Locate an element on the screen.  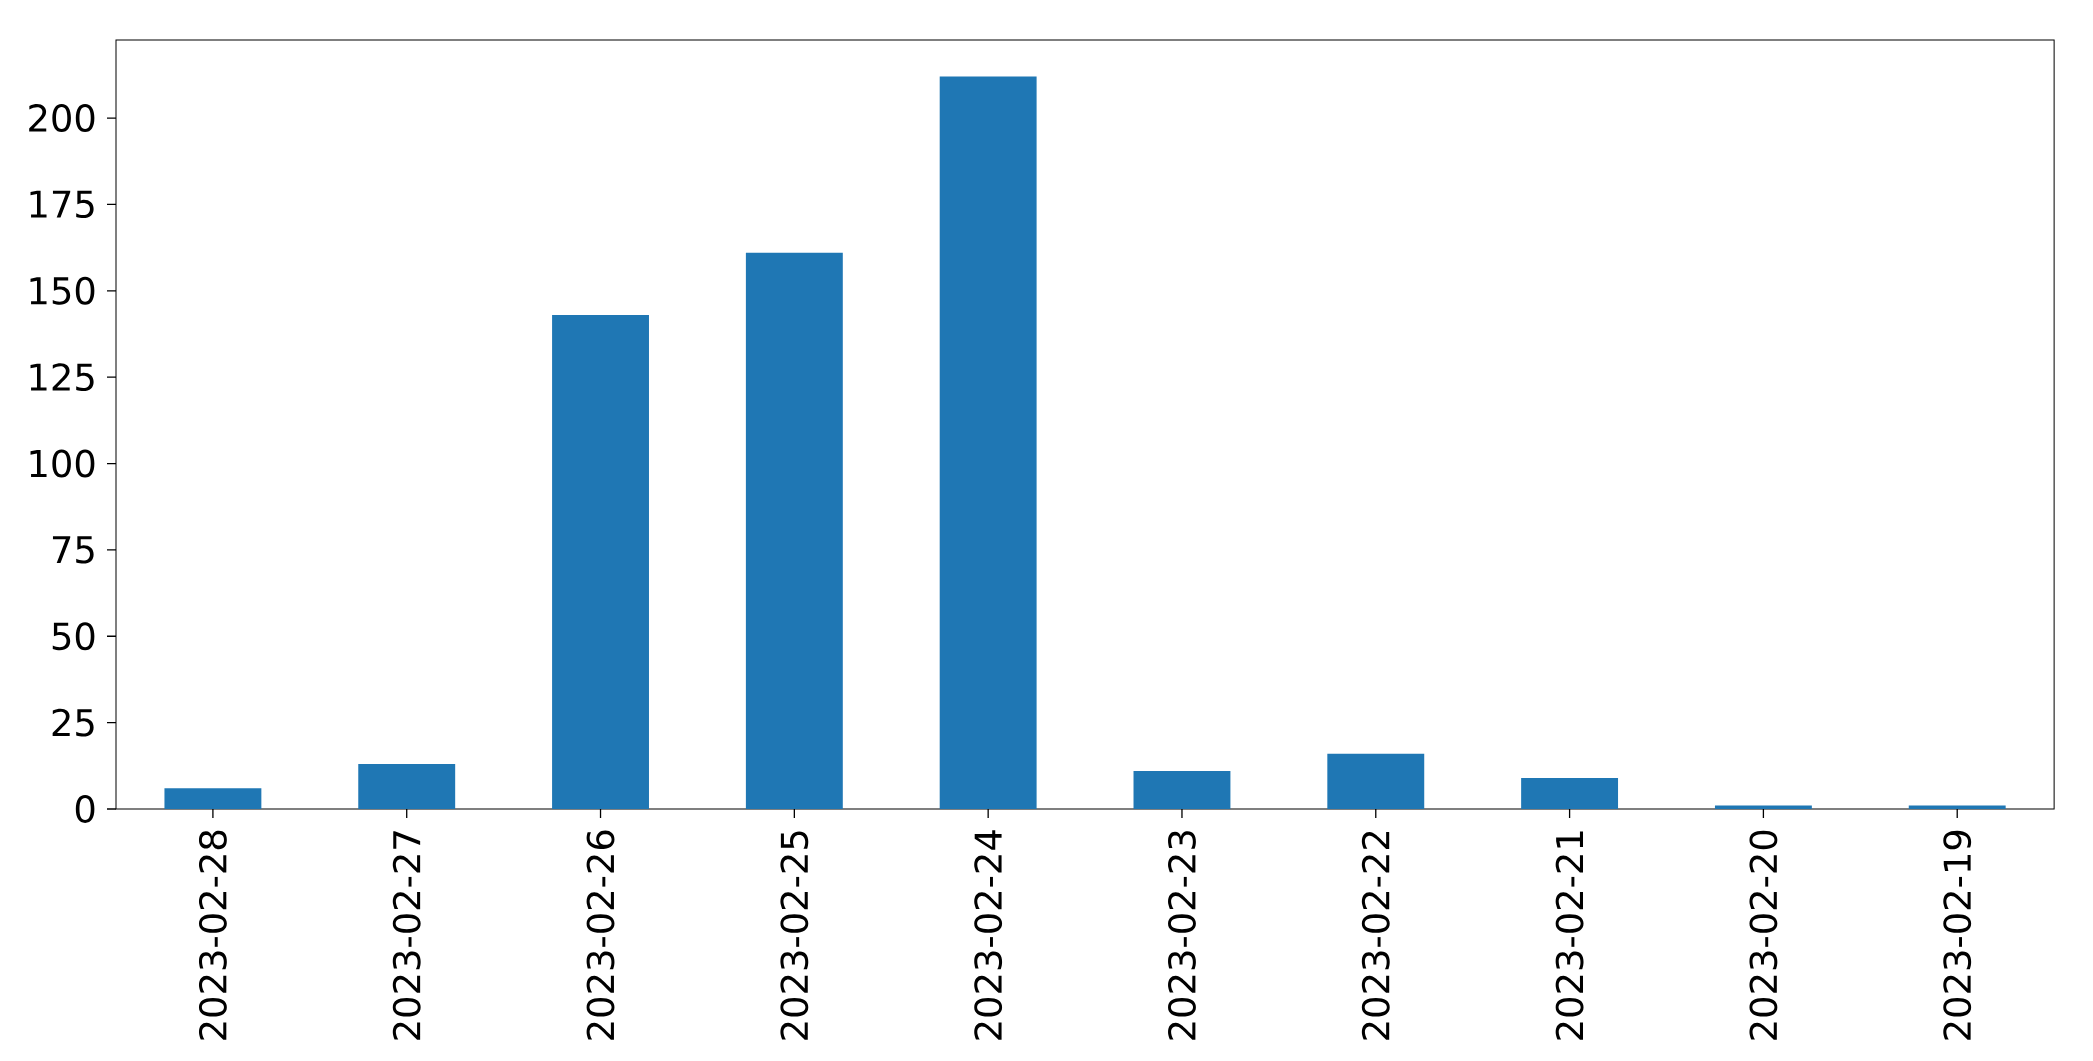
y-tick-label: 100 is located at coordinates (62, 463).